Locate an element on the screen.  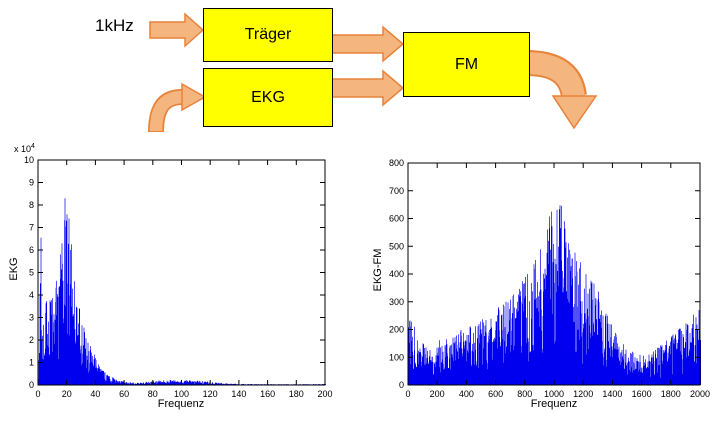
svg-text: 700 is located at coordinates (396, 191).